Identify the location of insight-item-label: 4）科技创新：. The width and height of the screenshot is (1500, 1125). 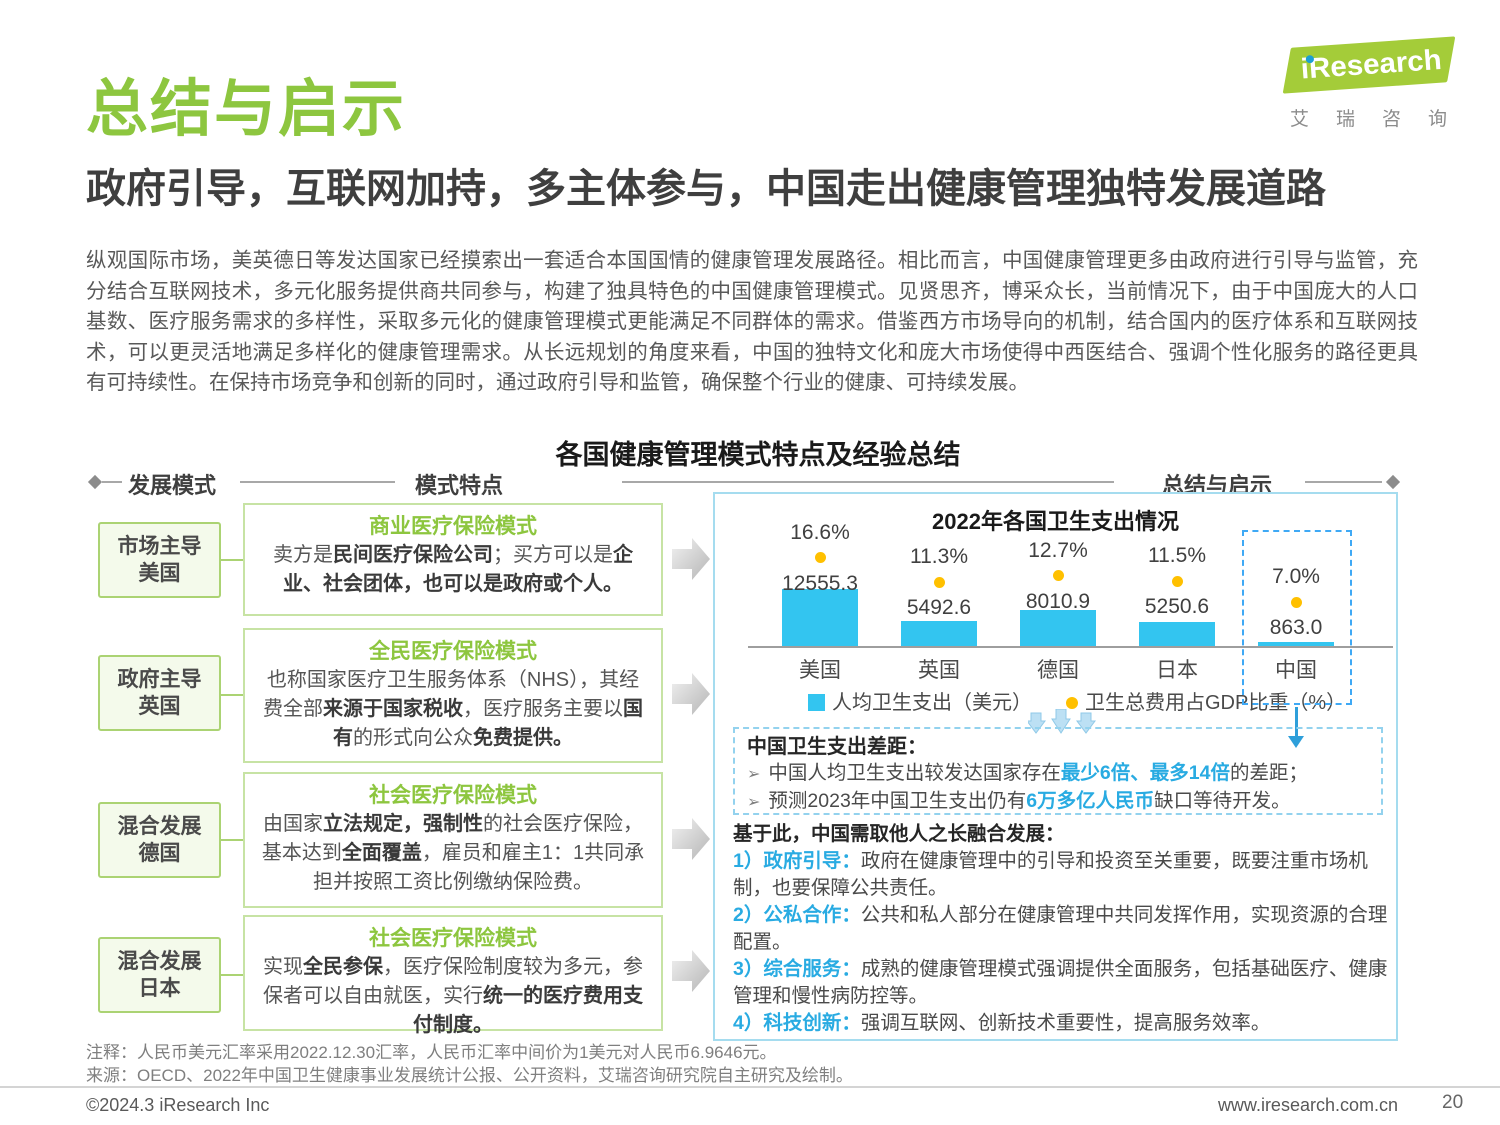
(797, 1023).